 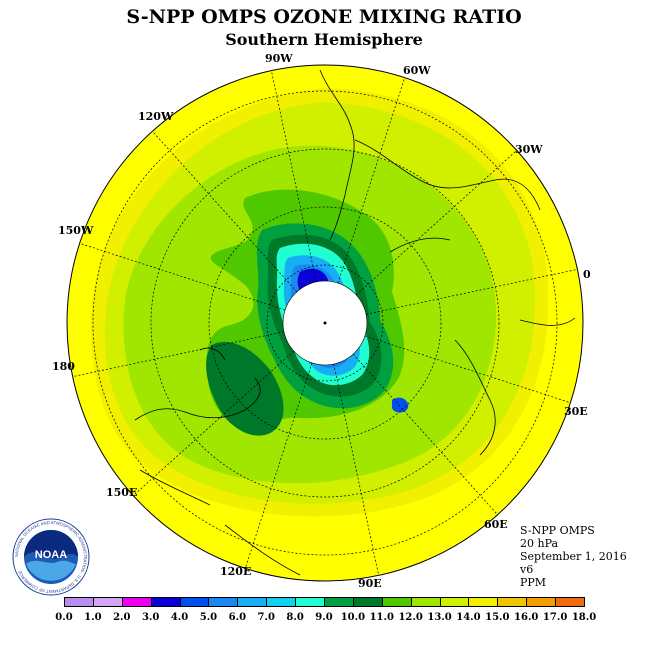 What do you see at coordinates (400, 405) in the screenshot?
I see `contour-band-5-isolated` at bounding box center [400, 405].